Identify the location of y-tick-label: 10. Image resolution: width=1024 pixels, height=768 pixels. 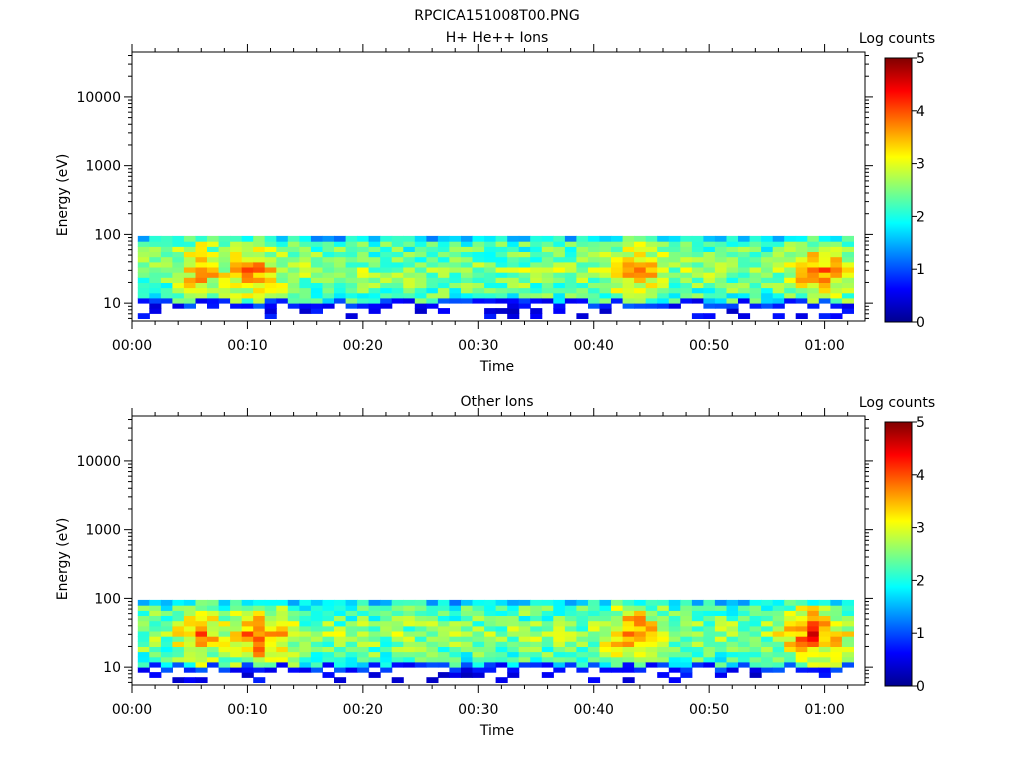
(112, 668).